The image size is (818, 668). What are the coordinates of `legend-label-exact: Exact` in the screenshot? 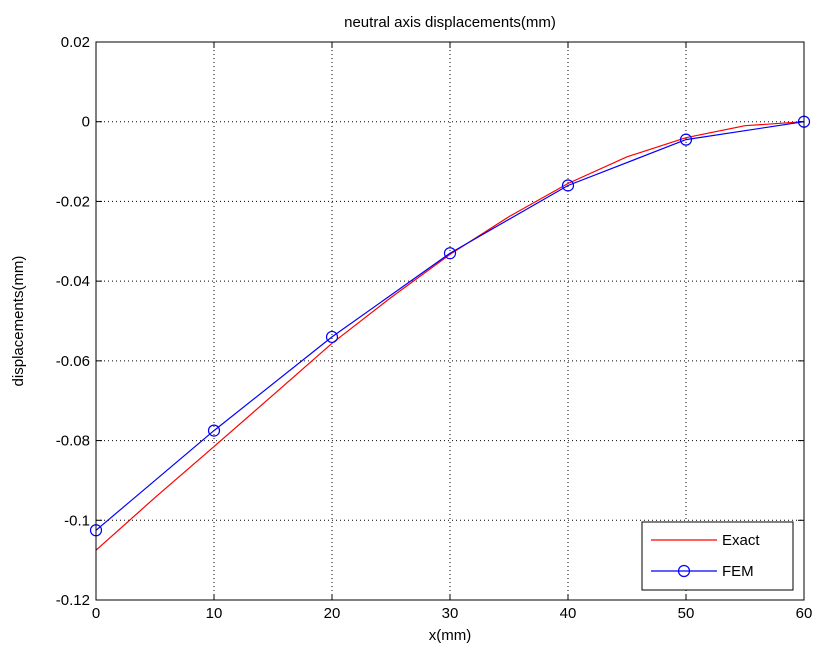 It's located at (741, 540).